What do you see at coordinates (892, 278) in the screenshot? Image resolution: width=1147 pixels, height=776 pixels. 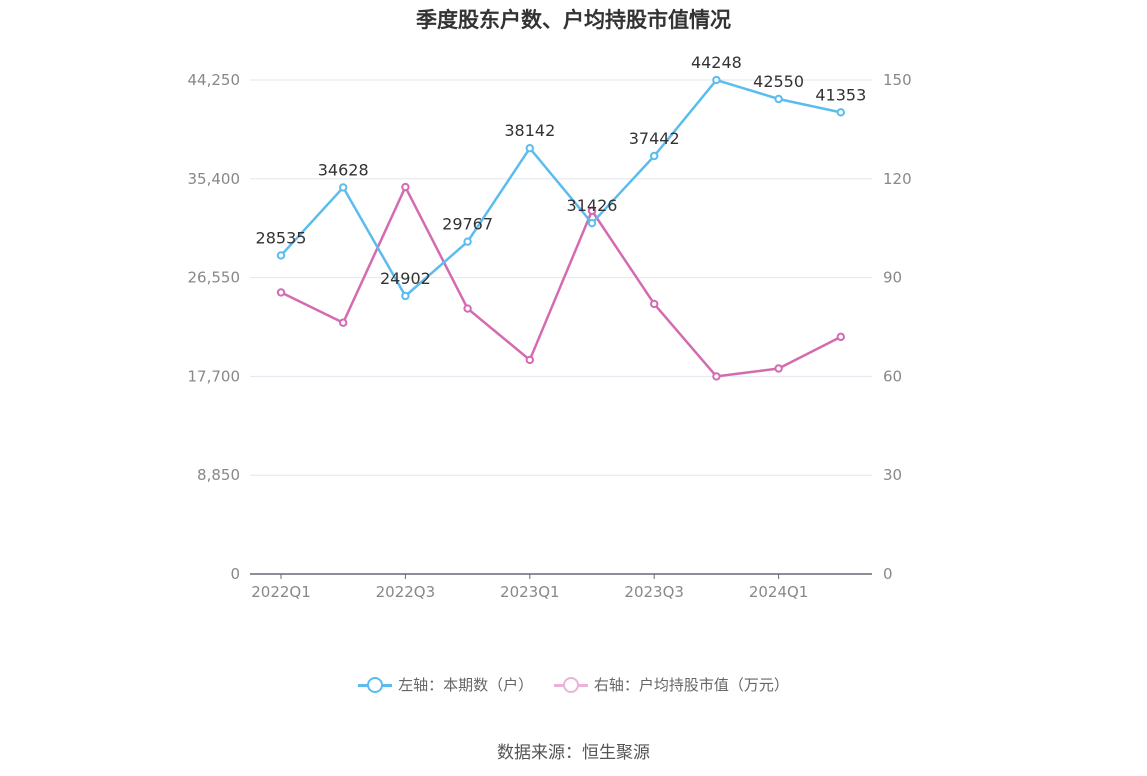 I see `y-right-tick-label: 90` at bounding box center [892, 278].